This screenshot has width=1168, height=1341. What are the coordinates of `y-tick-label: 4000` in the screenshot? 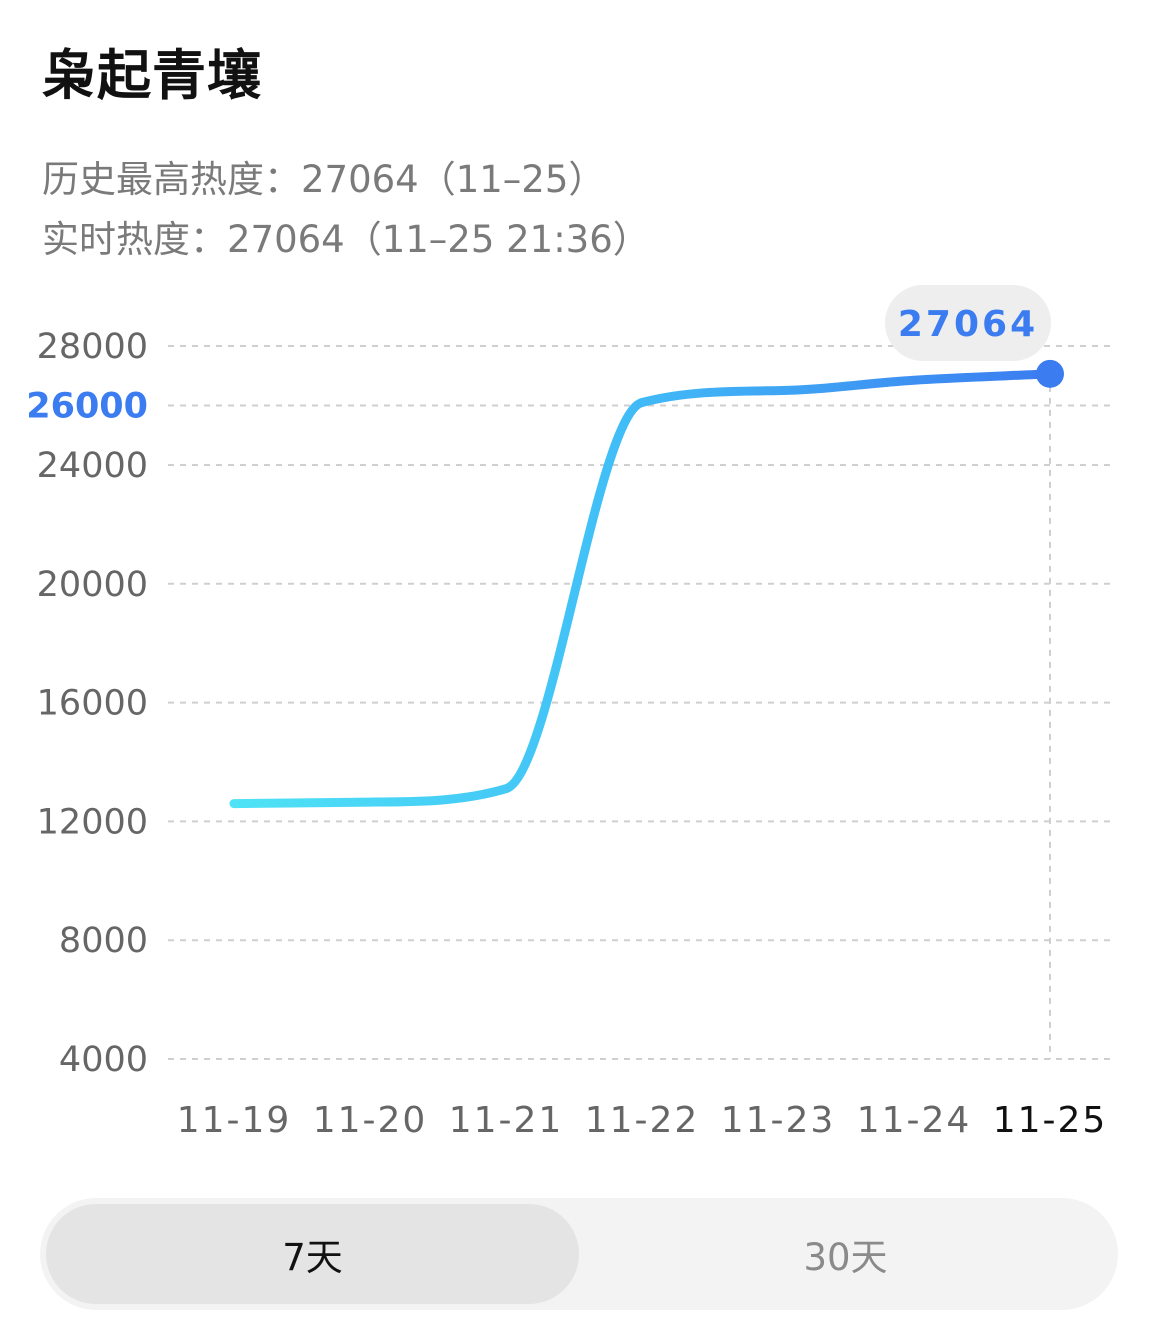 It's located at (103, 1060).